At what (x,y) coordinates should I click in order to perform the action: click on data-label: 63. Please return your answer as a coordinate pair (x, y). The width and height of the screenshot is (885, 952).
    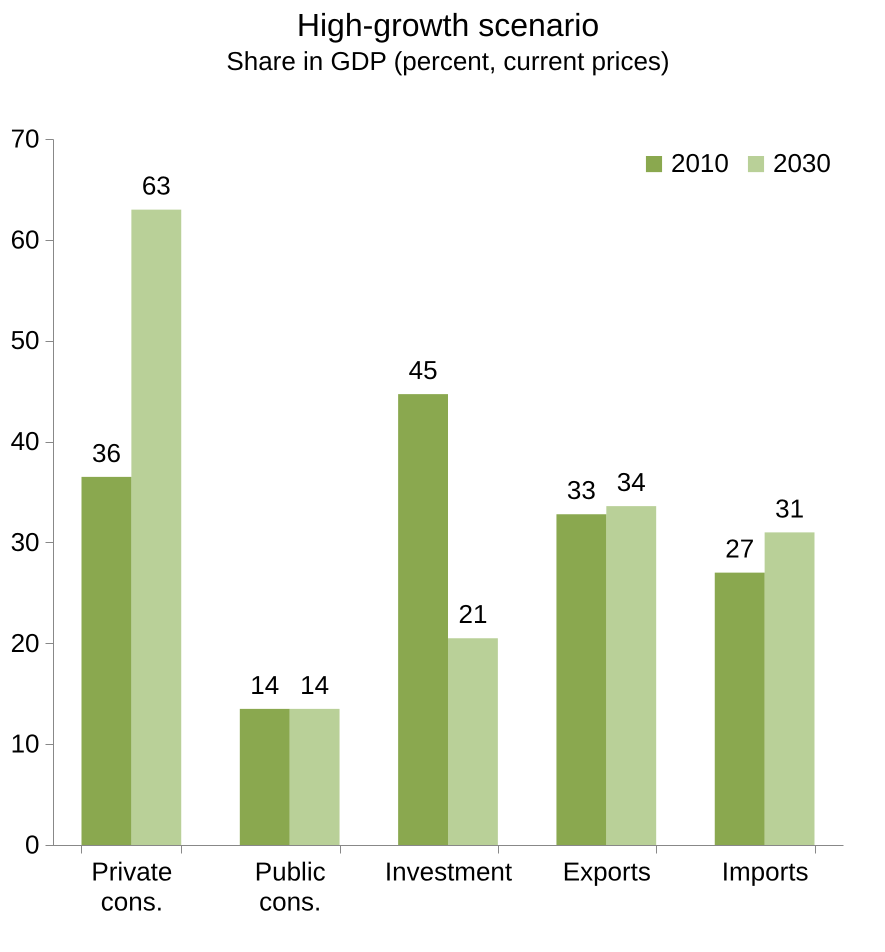
    Looking at the image, I should click on (156, 185).